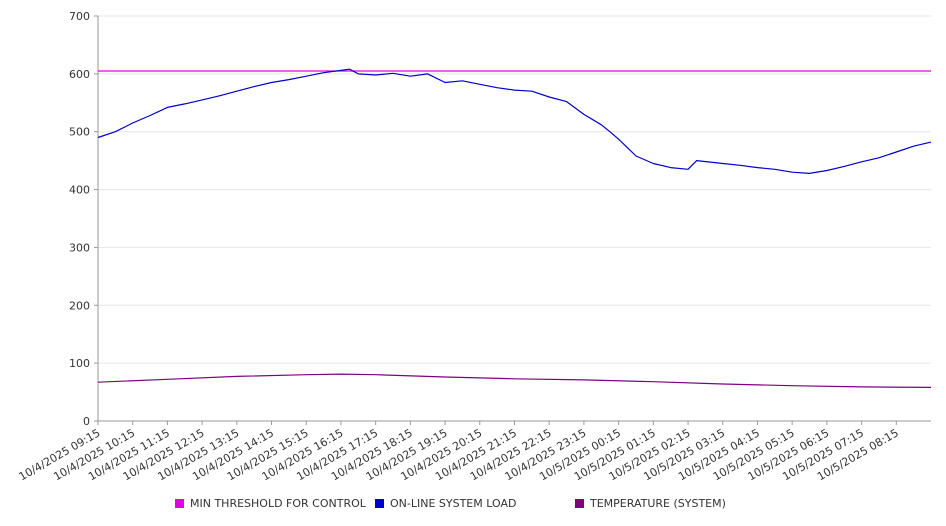 The image size is (946, 526). What do you see at coordinates (79, 190) in the screenshot?
I see `y-tick-label: 400` at bounding box center [79, 190].